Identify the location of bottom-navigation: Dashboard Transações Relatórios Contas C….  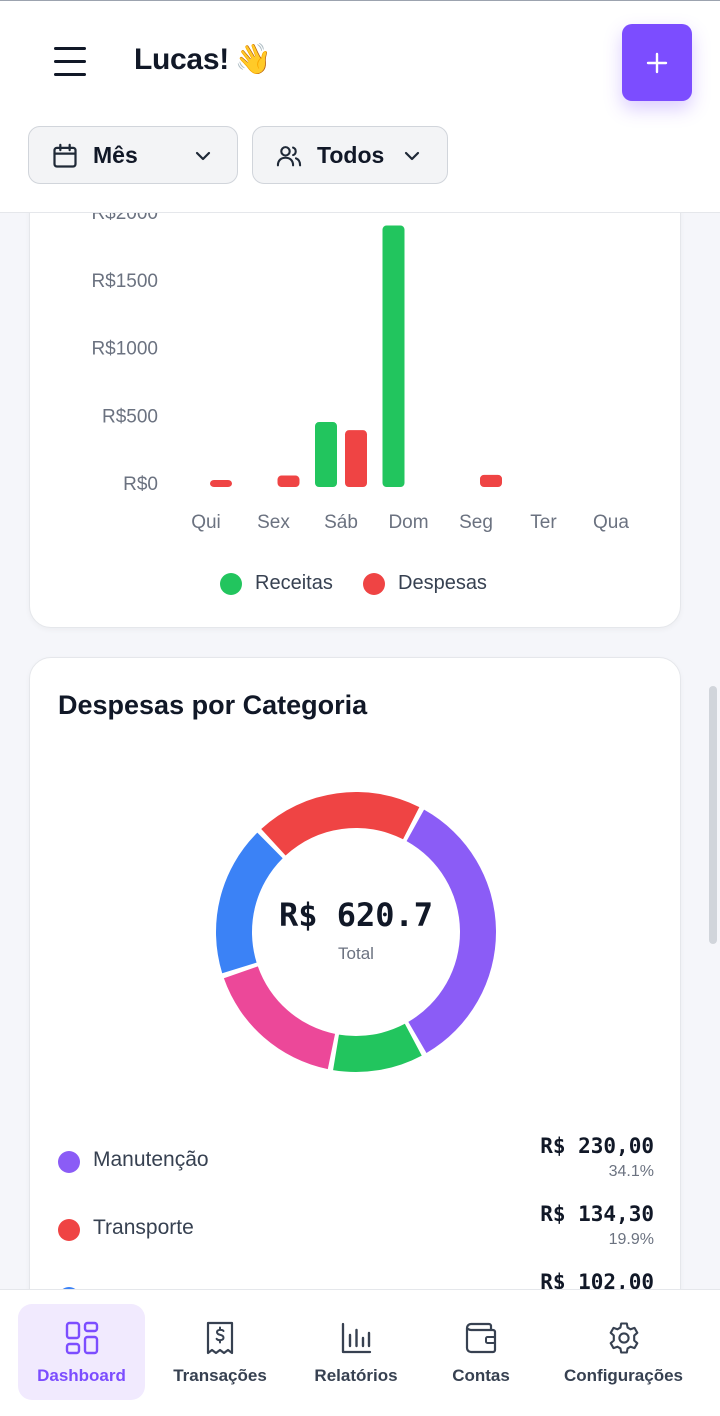
(360, 1352).